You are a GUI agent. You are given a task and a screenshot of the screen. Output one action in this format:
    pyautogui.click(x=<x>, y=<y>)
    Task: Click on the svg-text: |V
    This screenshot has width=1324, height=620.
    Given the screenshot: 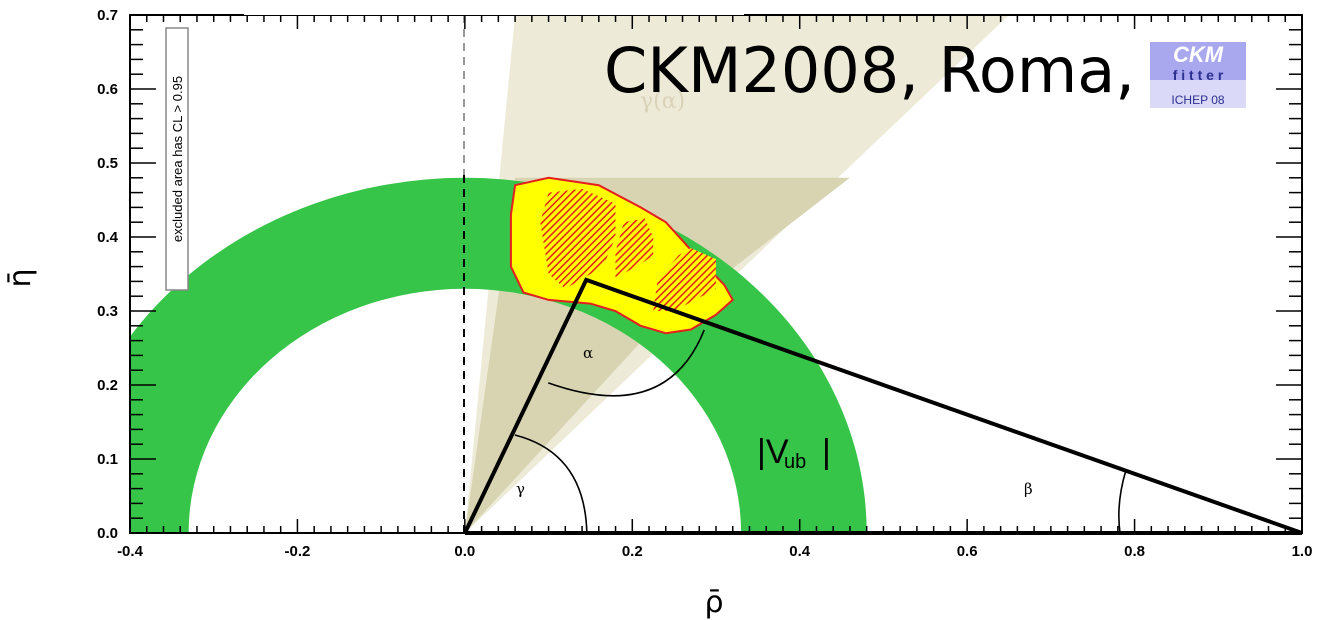 What is the action you would take?
    pyautogui.click(x=773, y=452)
    